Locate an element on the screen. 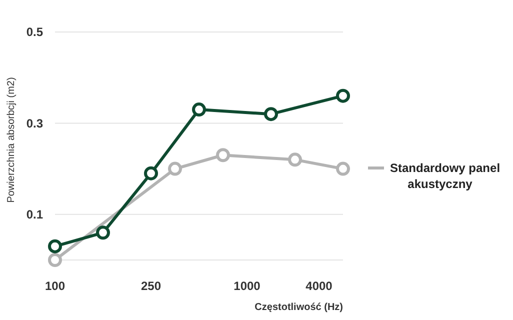  y-axis-title: Powierzchnia absorbcji (m2) is located at coordinates (11, 140).